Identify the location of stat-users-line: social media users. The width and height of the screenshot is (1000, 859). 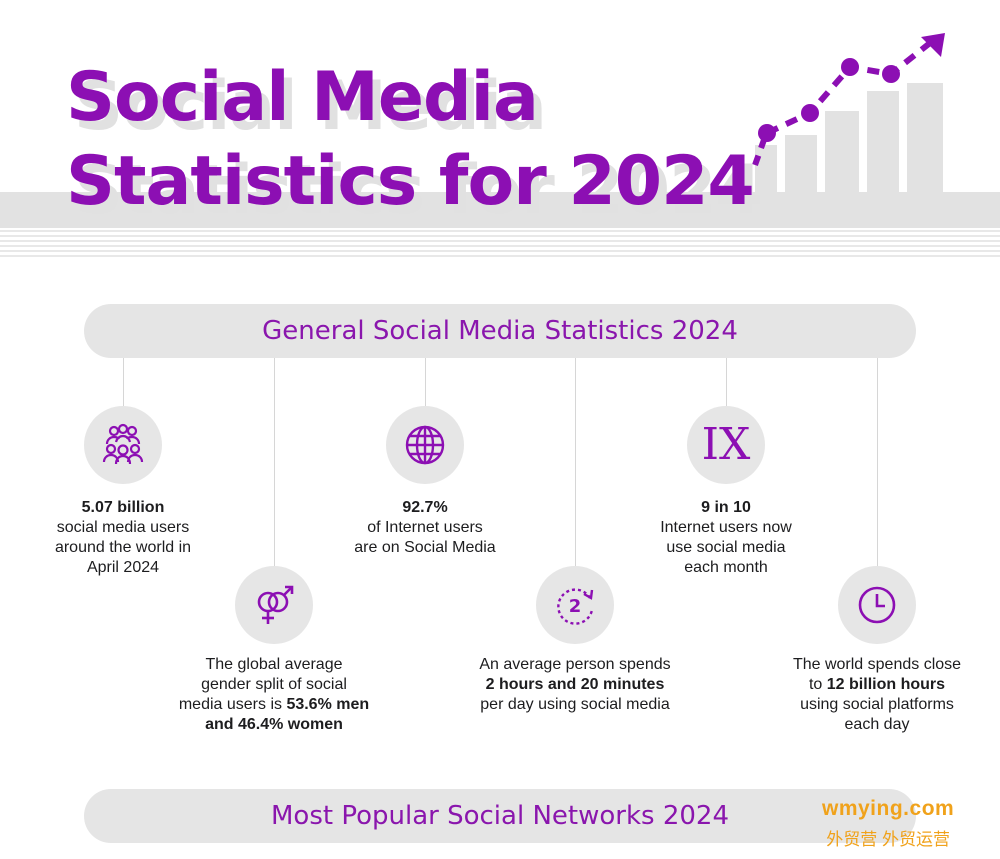
(123, 527).